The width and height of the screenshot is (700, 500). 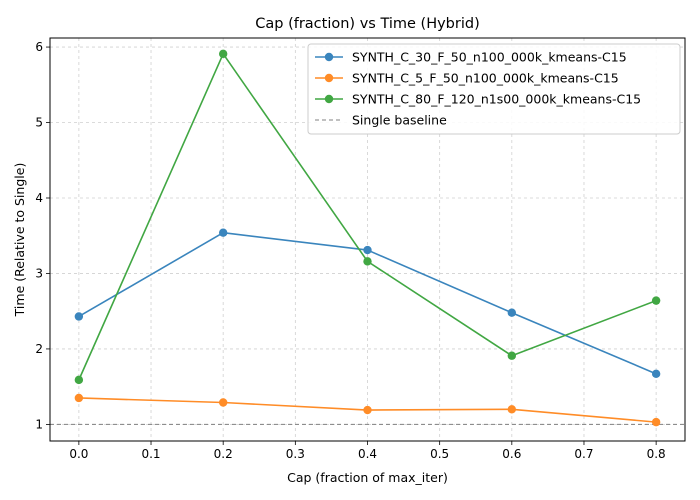 I want to click on legend-label: SYNTH_C_30_F_50_n100_000k_kmeans-C15, so click(x=489, y=57).